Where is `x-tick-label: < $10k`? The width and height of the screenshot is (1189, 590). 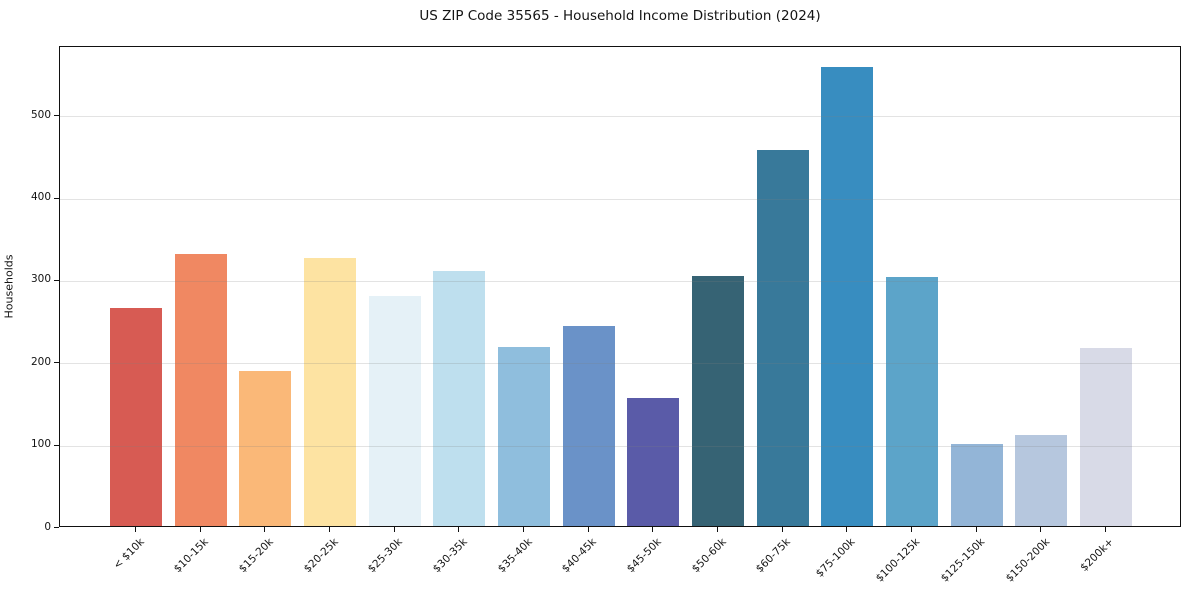
x-tick-label: < $10k is located at coordinates (128, 554).